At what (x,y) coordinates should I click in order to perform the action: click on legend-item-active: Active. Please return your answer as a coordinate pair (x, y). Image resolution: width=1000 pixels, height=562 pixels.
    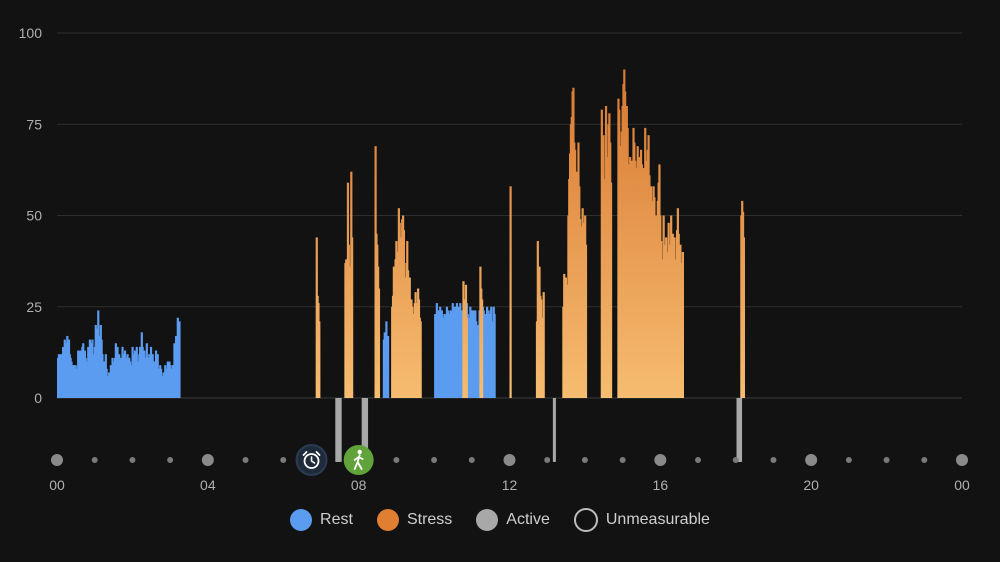
    Looking at the image, I should click on (513, 520).